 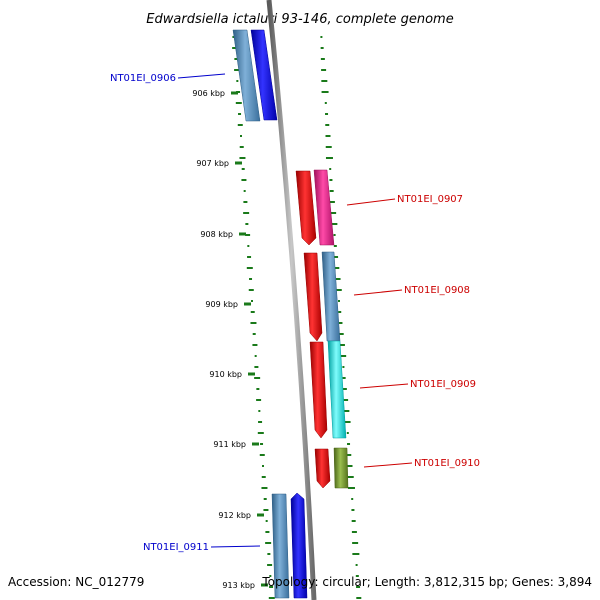 What do you see at coordinates (337, 389) in the screenshot?
I see `gene-arrow-cyan` at bounding box center [337, 389].